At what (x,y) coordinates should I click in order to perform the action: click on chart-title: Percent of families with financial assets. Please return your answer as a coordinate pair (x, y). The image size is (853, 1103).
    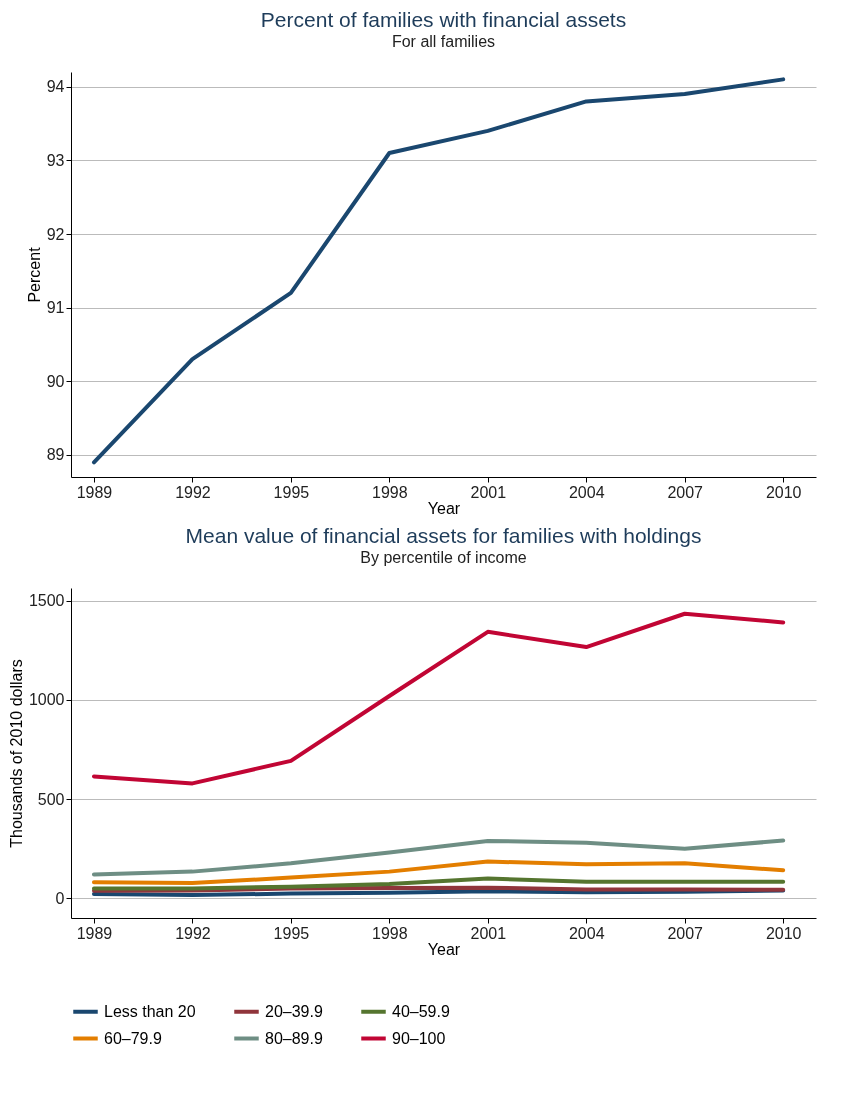
    Looking at the image, I should click on (443, 19).